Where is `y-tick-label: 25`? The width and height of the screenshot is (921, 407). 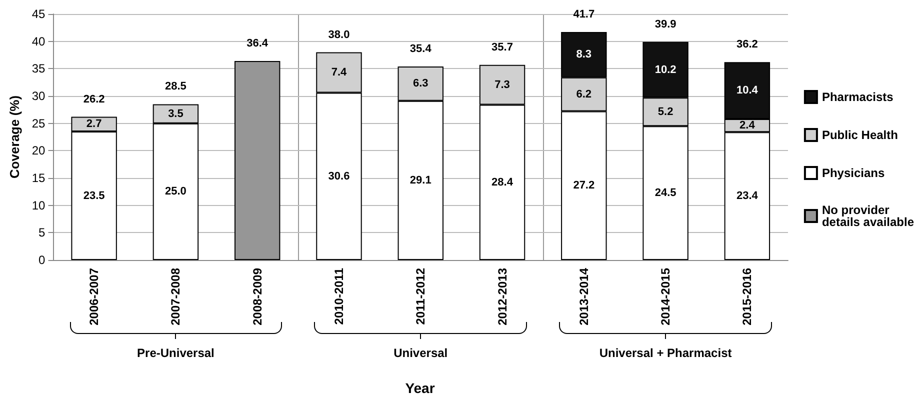
y-tick-label: 25 is located at coordinates (39, 123).